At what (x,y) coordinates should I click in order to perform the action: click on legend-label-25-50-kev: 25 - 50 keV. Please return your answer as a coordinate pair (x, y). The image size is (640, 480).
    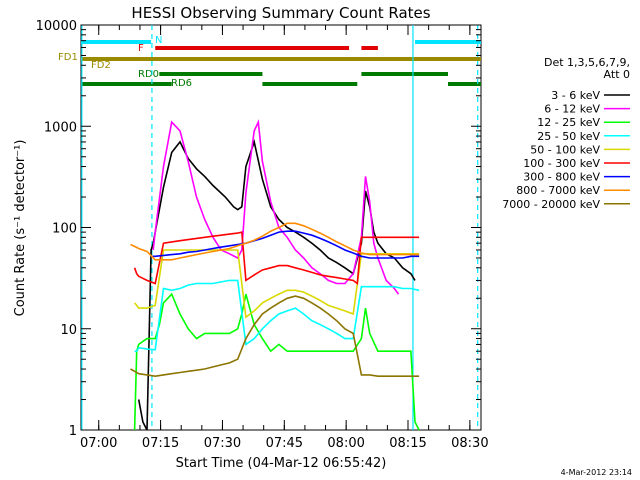
    Looking at the image, I should click on (568, 136).